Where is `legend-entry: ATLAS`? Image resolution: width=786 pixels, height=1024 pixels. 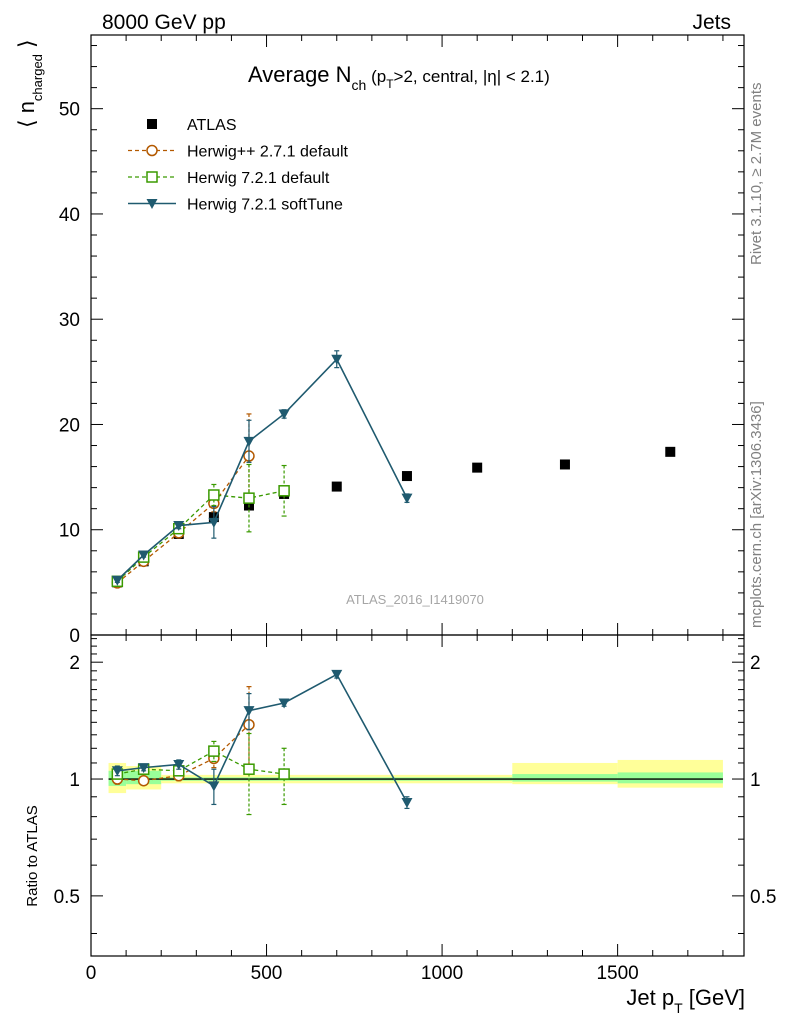 legend-entry: ATLAS is located at coordinates (192, 125).